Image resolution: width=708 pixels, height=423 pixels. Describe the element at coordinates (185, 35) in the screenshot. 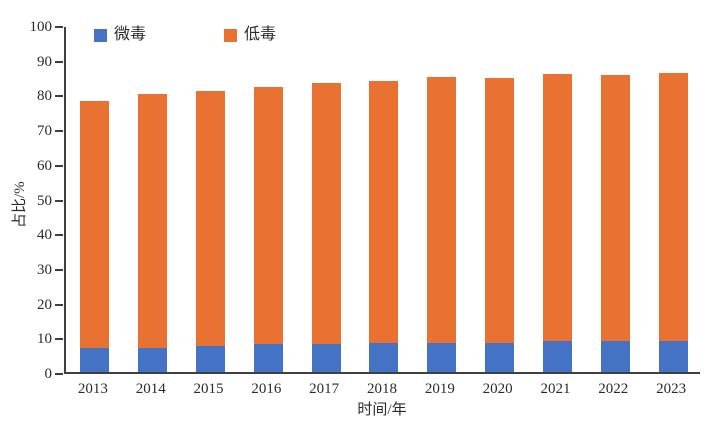

I see `legend: 微毒 低毒` at that location.